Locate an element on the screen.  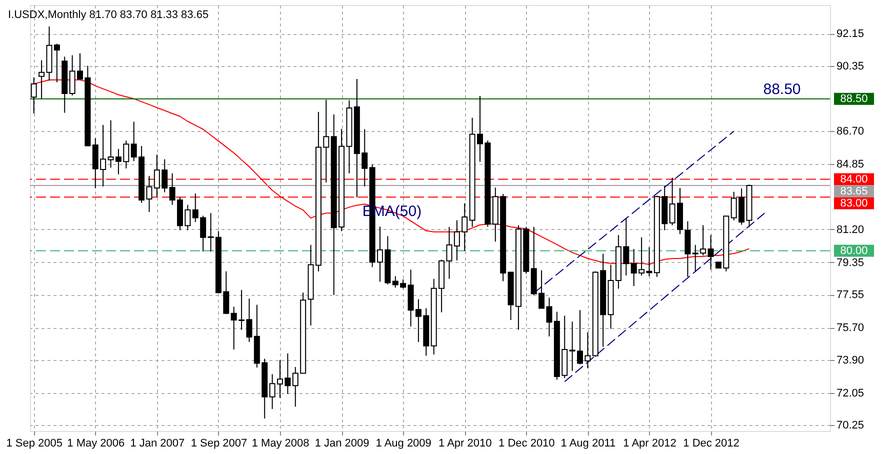
y-tick-label: 92.15 is located at coordinates (850, 34).